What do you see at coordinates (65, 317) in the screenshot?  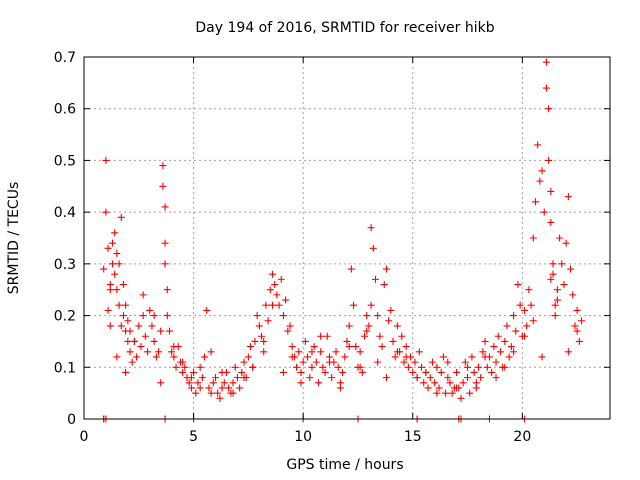 I see `y-tick-label: 0.2` at bounding box center [65, 317].